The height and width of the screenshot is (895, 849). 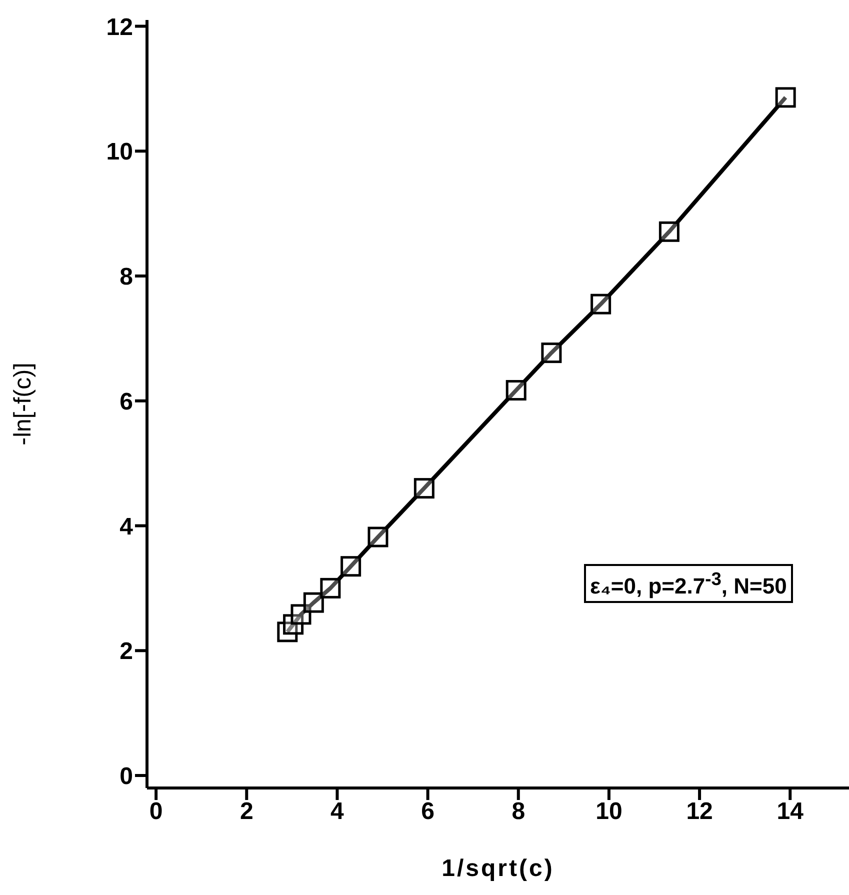 I want to click on x-tick-label: 14, so click(x=790, y=812).